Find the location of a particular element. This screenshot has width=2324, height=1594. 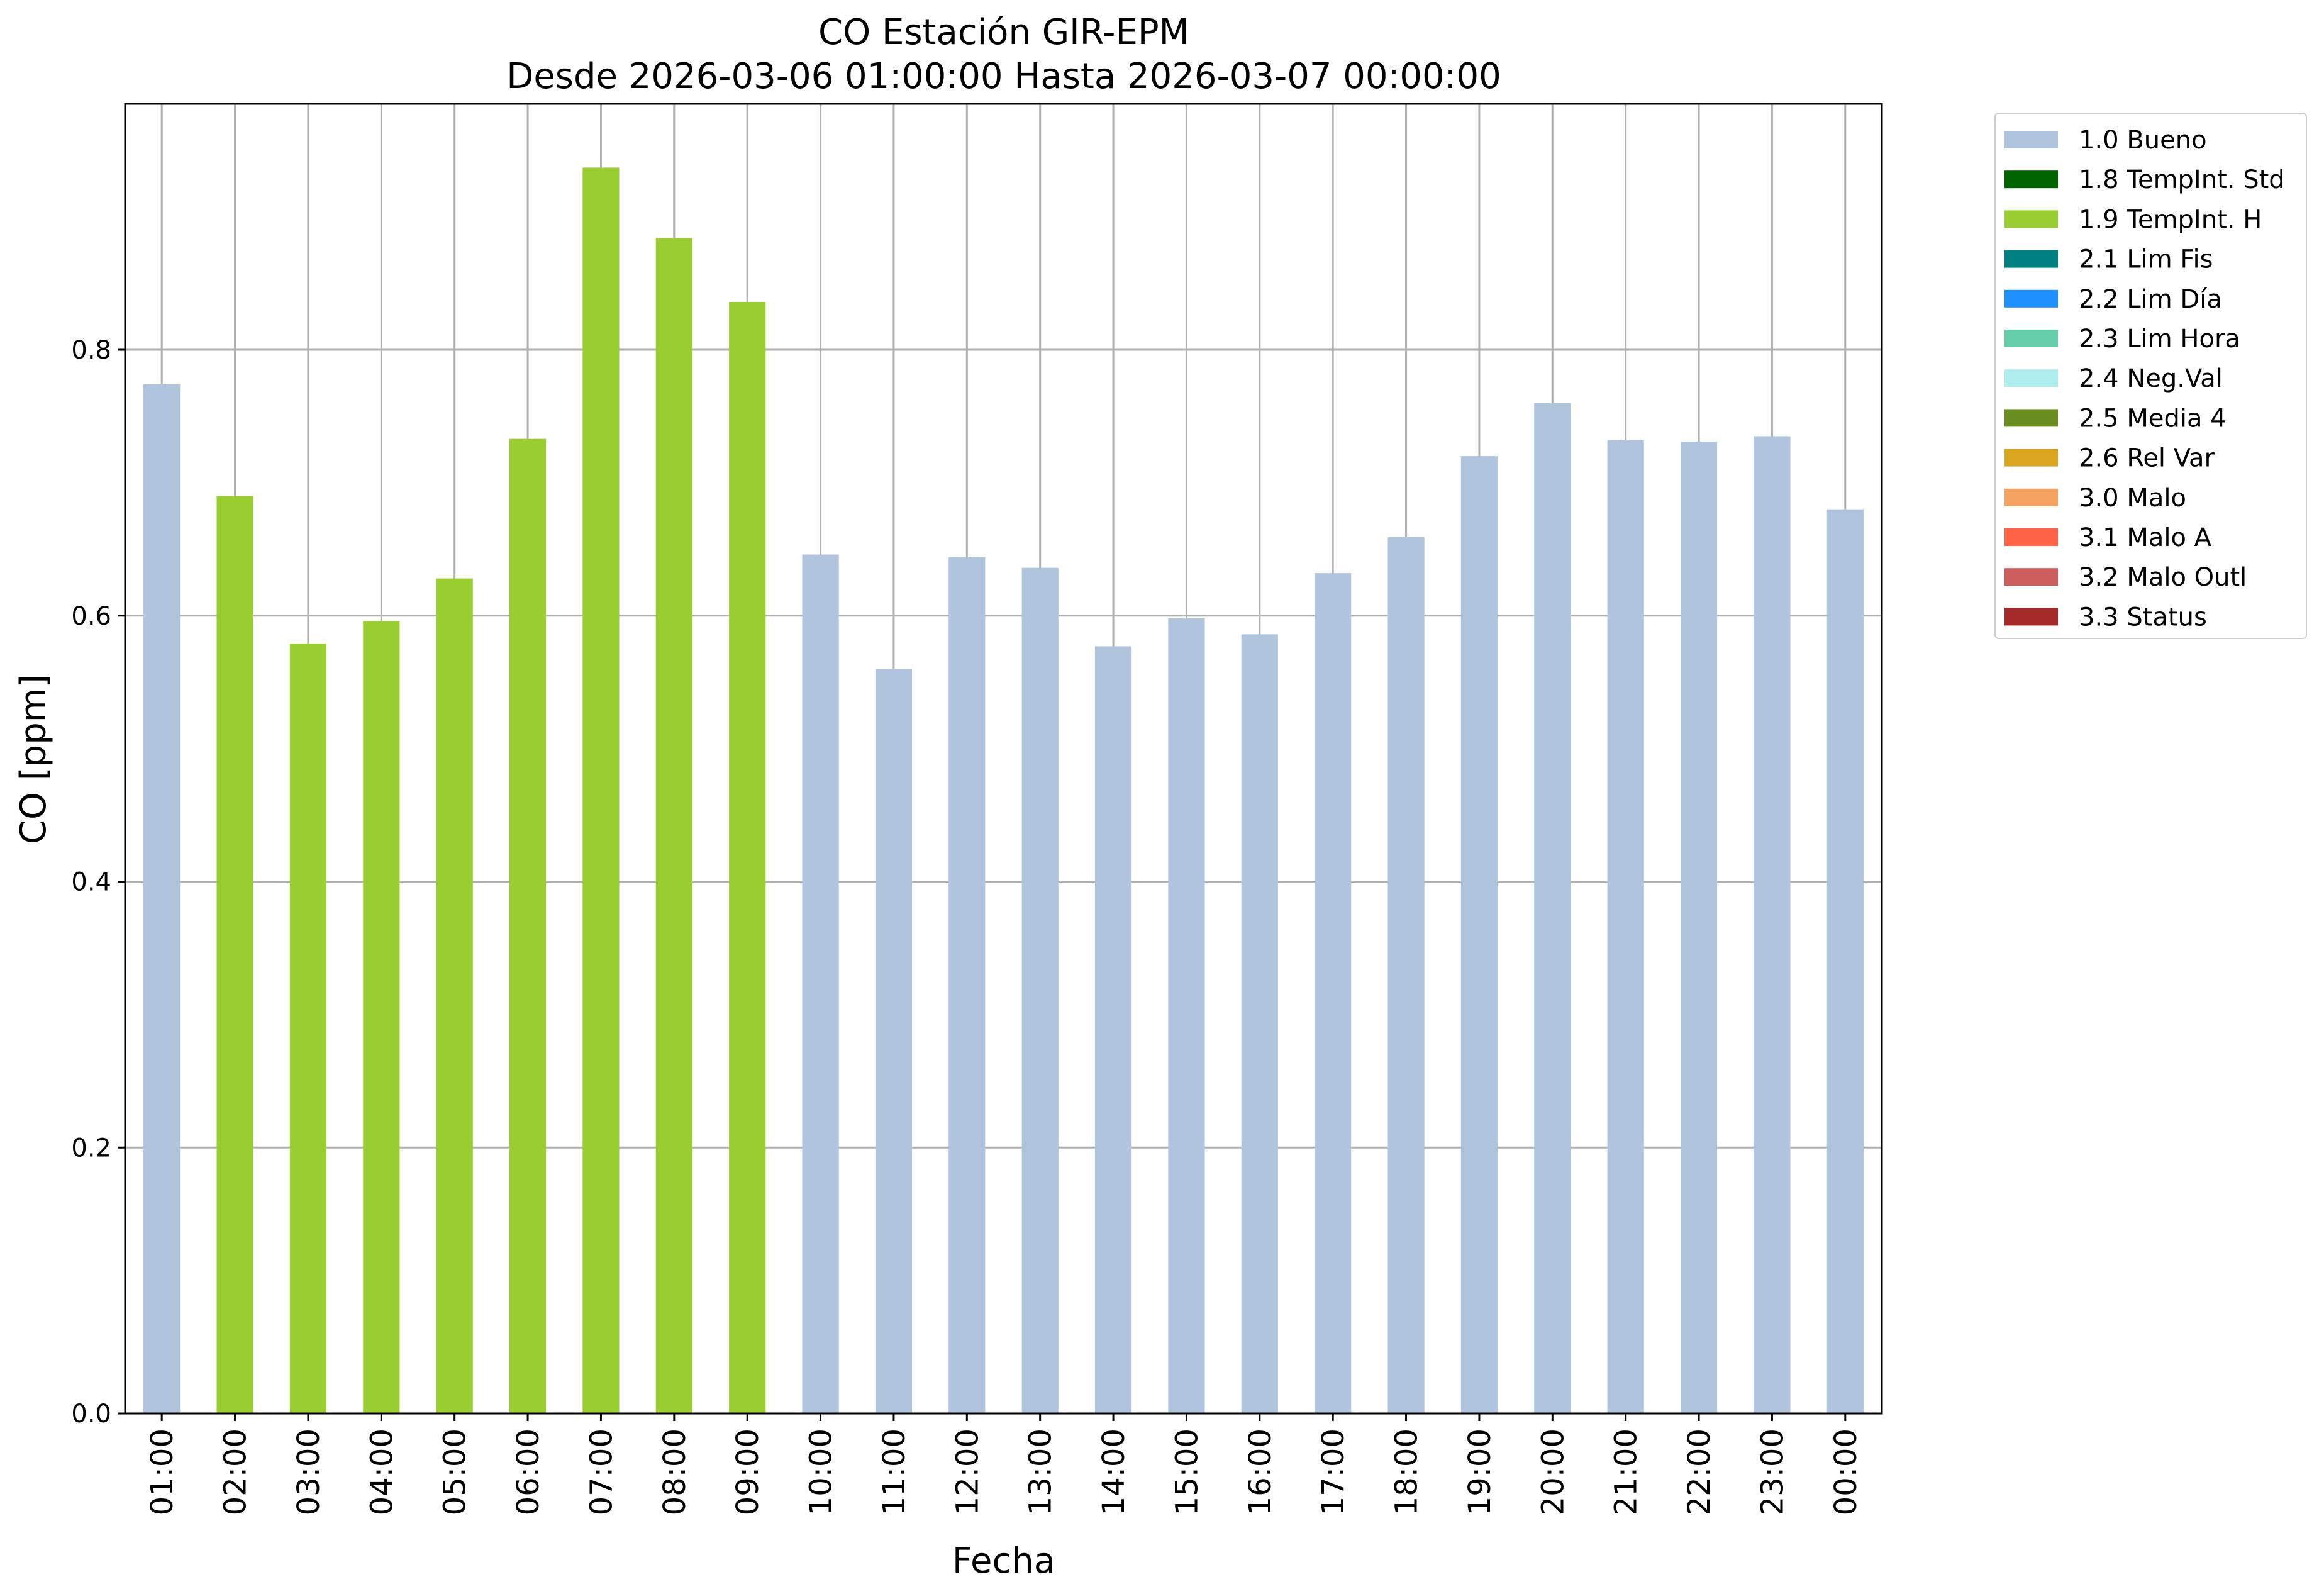

x-axis-label: Fecha is located at coordinates (1003, 1561).